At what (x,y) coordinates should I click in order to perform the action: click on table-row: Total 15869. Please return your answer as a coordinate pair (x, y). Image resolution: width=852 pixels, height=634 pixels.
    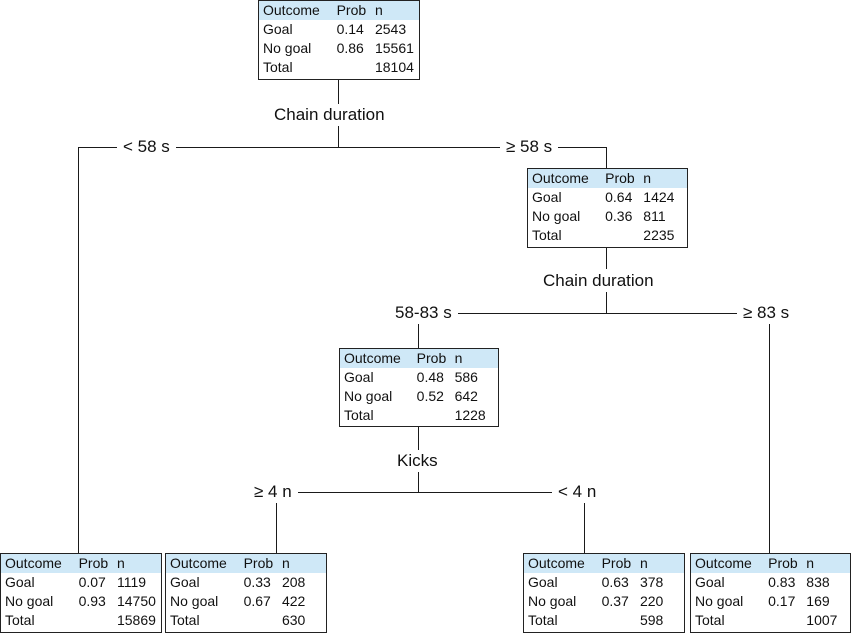
    Looking at the image, I should click on (81, 620).